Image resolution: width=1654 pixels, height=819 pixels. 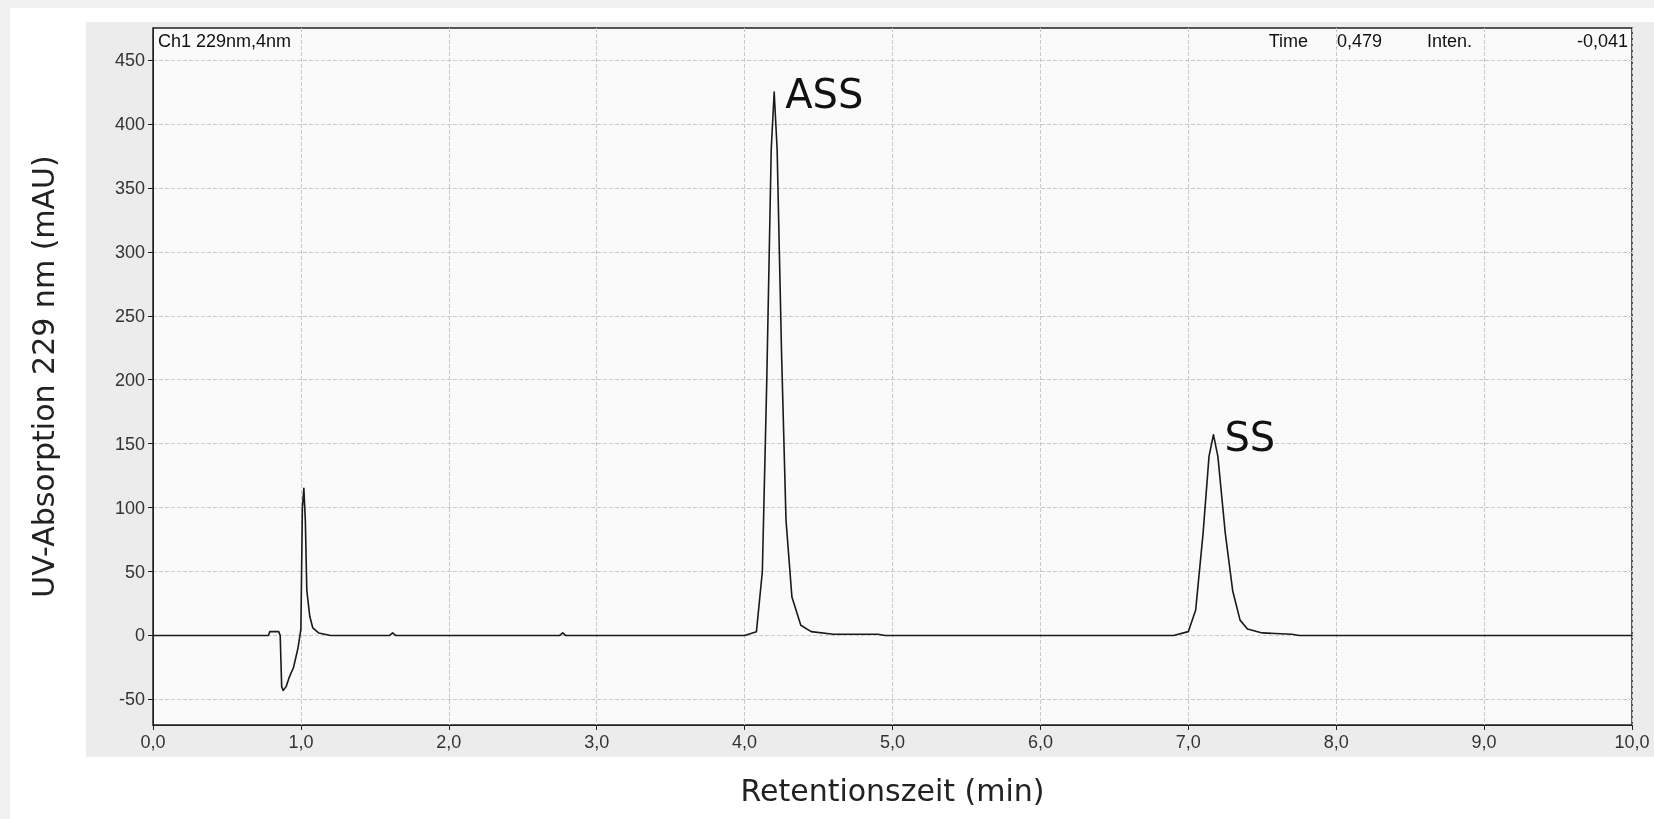 I want to click on y-tick-label: 250, so click(x=129, y=315).